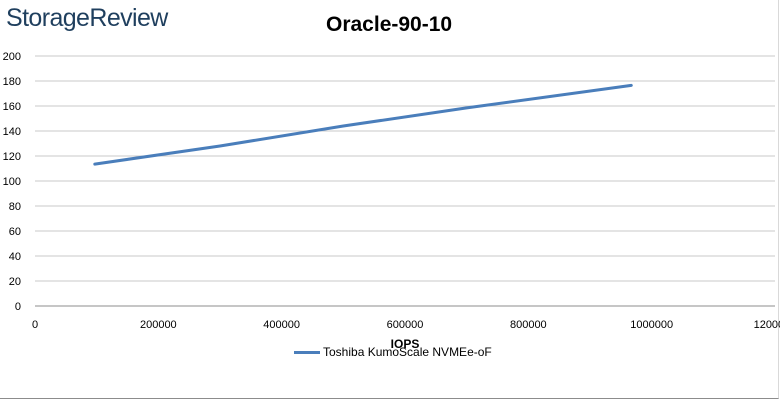 The image size is (780, 401). Describe the element at coordinates (405, 344) in the screenshot. I see `x-axis-title: IOPS` at that location.